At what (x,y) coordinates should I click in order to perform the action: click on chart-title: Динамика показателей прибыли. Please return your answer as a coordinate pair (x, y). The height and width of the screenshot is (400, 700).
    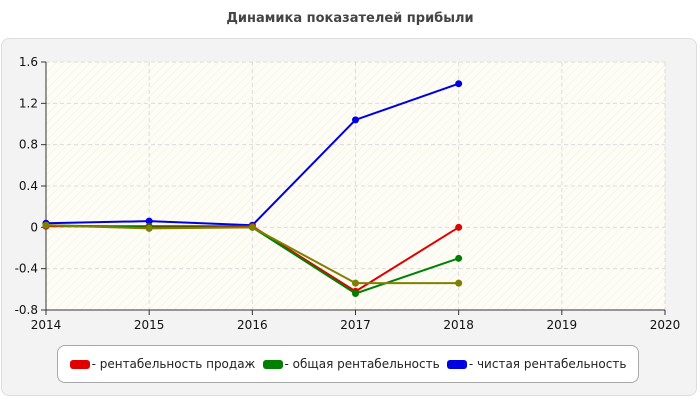
    Looking at the image, I should click on (350, 18).